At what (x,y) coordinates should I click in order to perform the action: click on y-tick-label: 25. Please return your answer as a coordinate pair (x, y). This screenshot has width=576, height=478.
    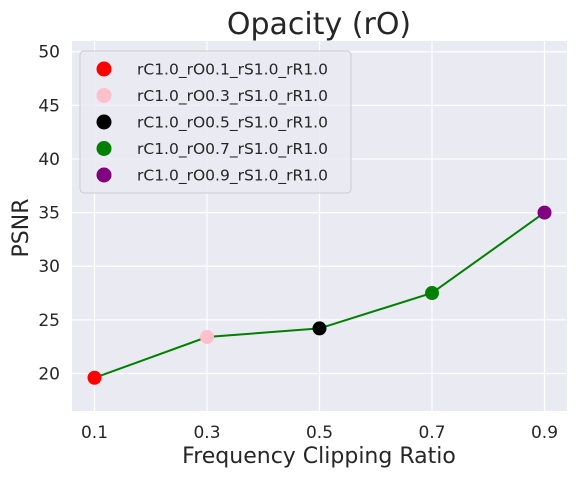
    Looking at the image, I should click on (49, 321).